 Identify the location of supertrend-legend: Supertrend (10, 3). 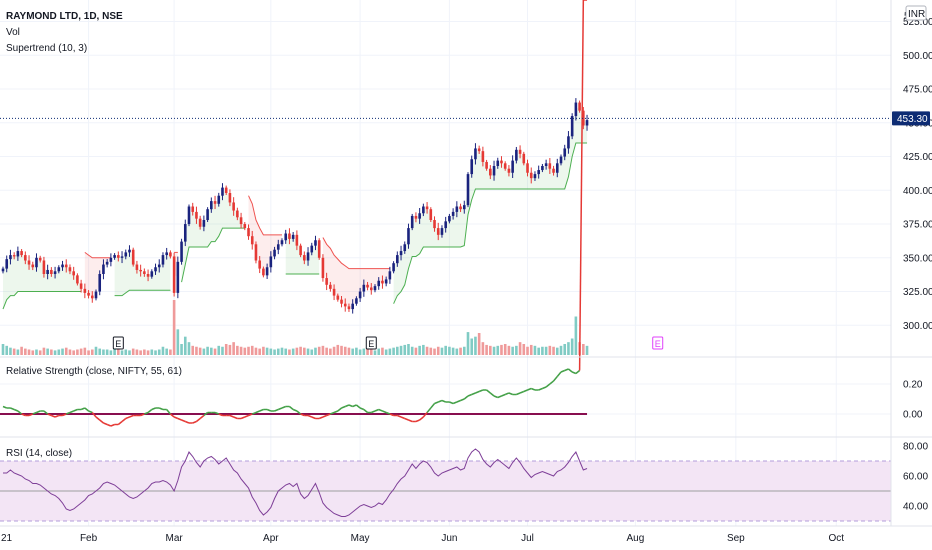
(46, 48).